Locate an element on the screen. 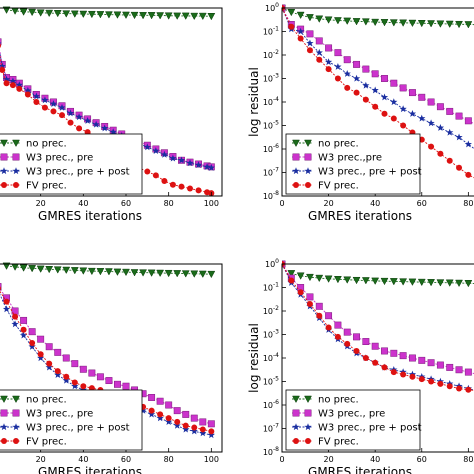  legend-box is located at coordinates (71, 420).